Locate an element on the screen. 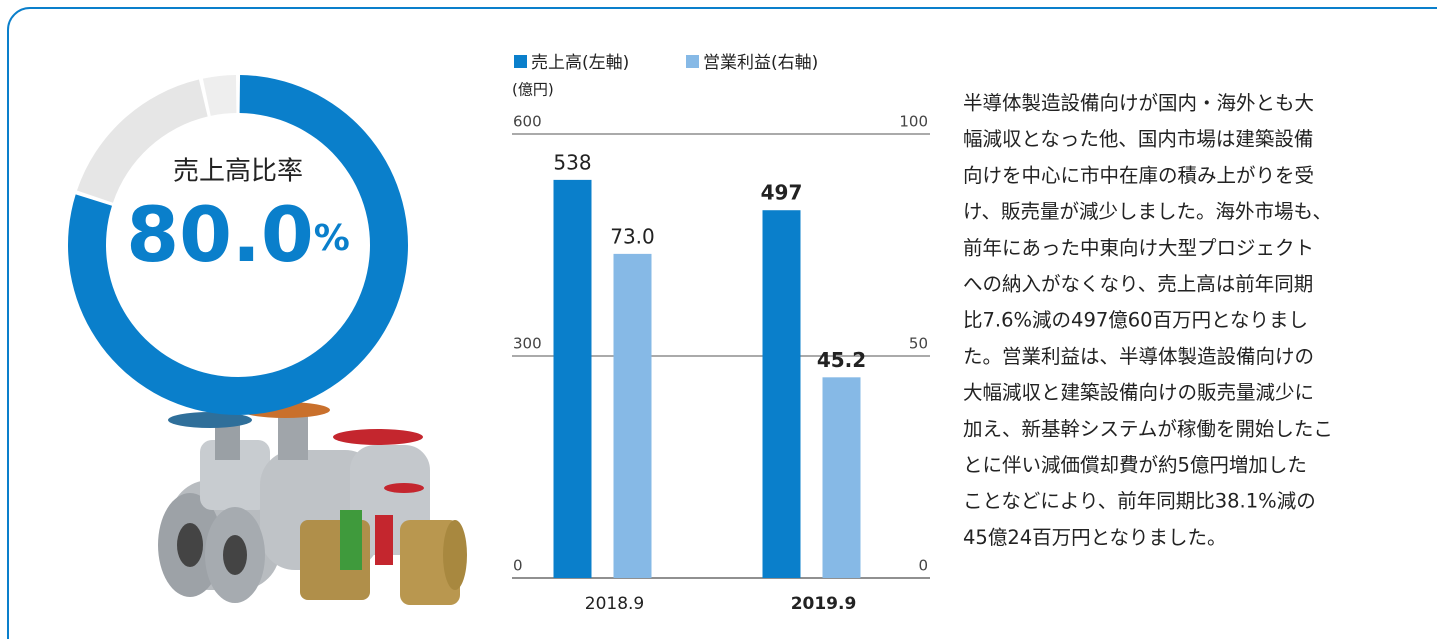  description-line: 幅減収となった他、国内市場は建築設備 is located at coordinates (1138, 139).